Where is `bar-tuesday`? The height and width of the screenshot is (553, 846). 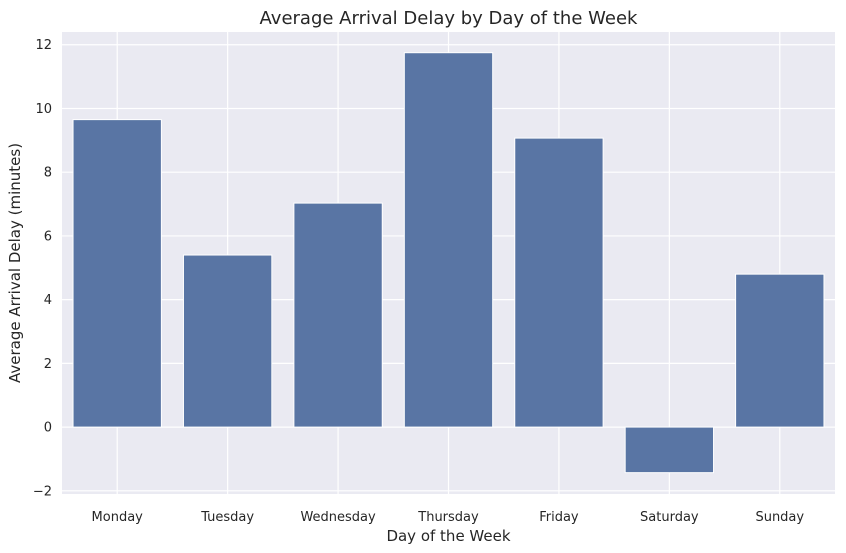
bar-tuesday is located at coordinates (227, 341).